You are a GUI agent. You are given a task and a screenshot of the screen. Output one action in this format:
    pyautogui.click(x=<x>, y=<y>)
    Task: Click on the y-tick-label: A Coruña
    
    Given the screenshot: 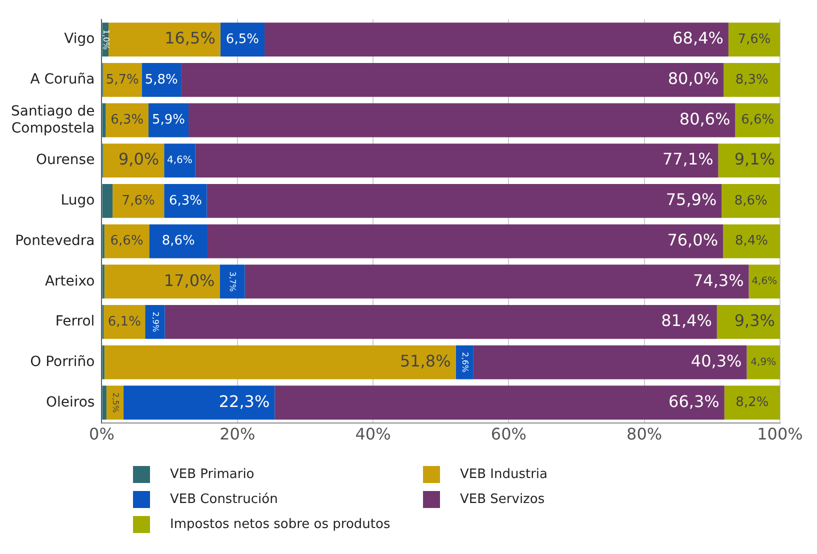 What is the action you would take?
    pyautogui.click(x=62, y=80)
    